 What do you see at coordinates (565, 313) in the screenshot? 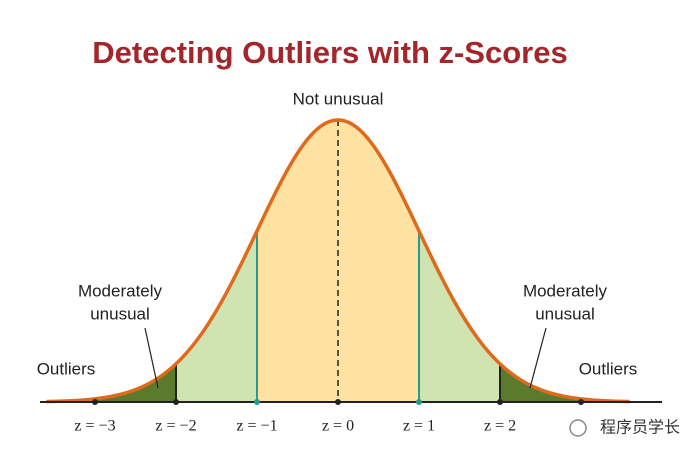
I see `moderate-right-label: unusual` at bounding box center [565, 313].